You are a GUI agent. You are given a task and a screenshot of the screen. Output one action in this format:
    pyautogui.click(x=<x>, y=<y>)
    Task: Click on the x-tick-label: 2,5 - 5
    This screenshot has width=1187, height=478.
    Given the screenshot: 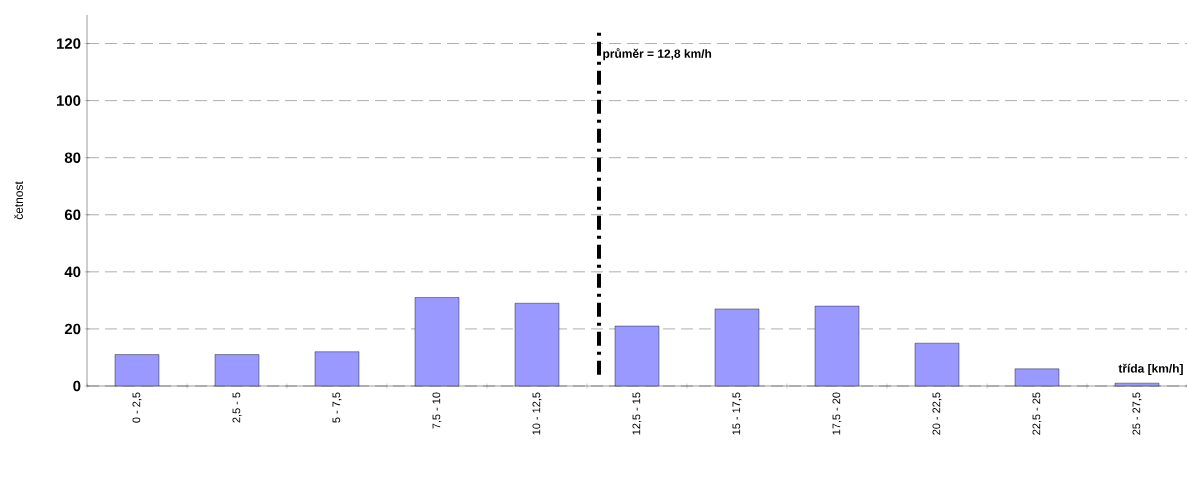 What is the action you would take?
    pyautogui.click(x=237, y=407)
    